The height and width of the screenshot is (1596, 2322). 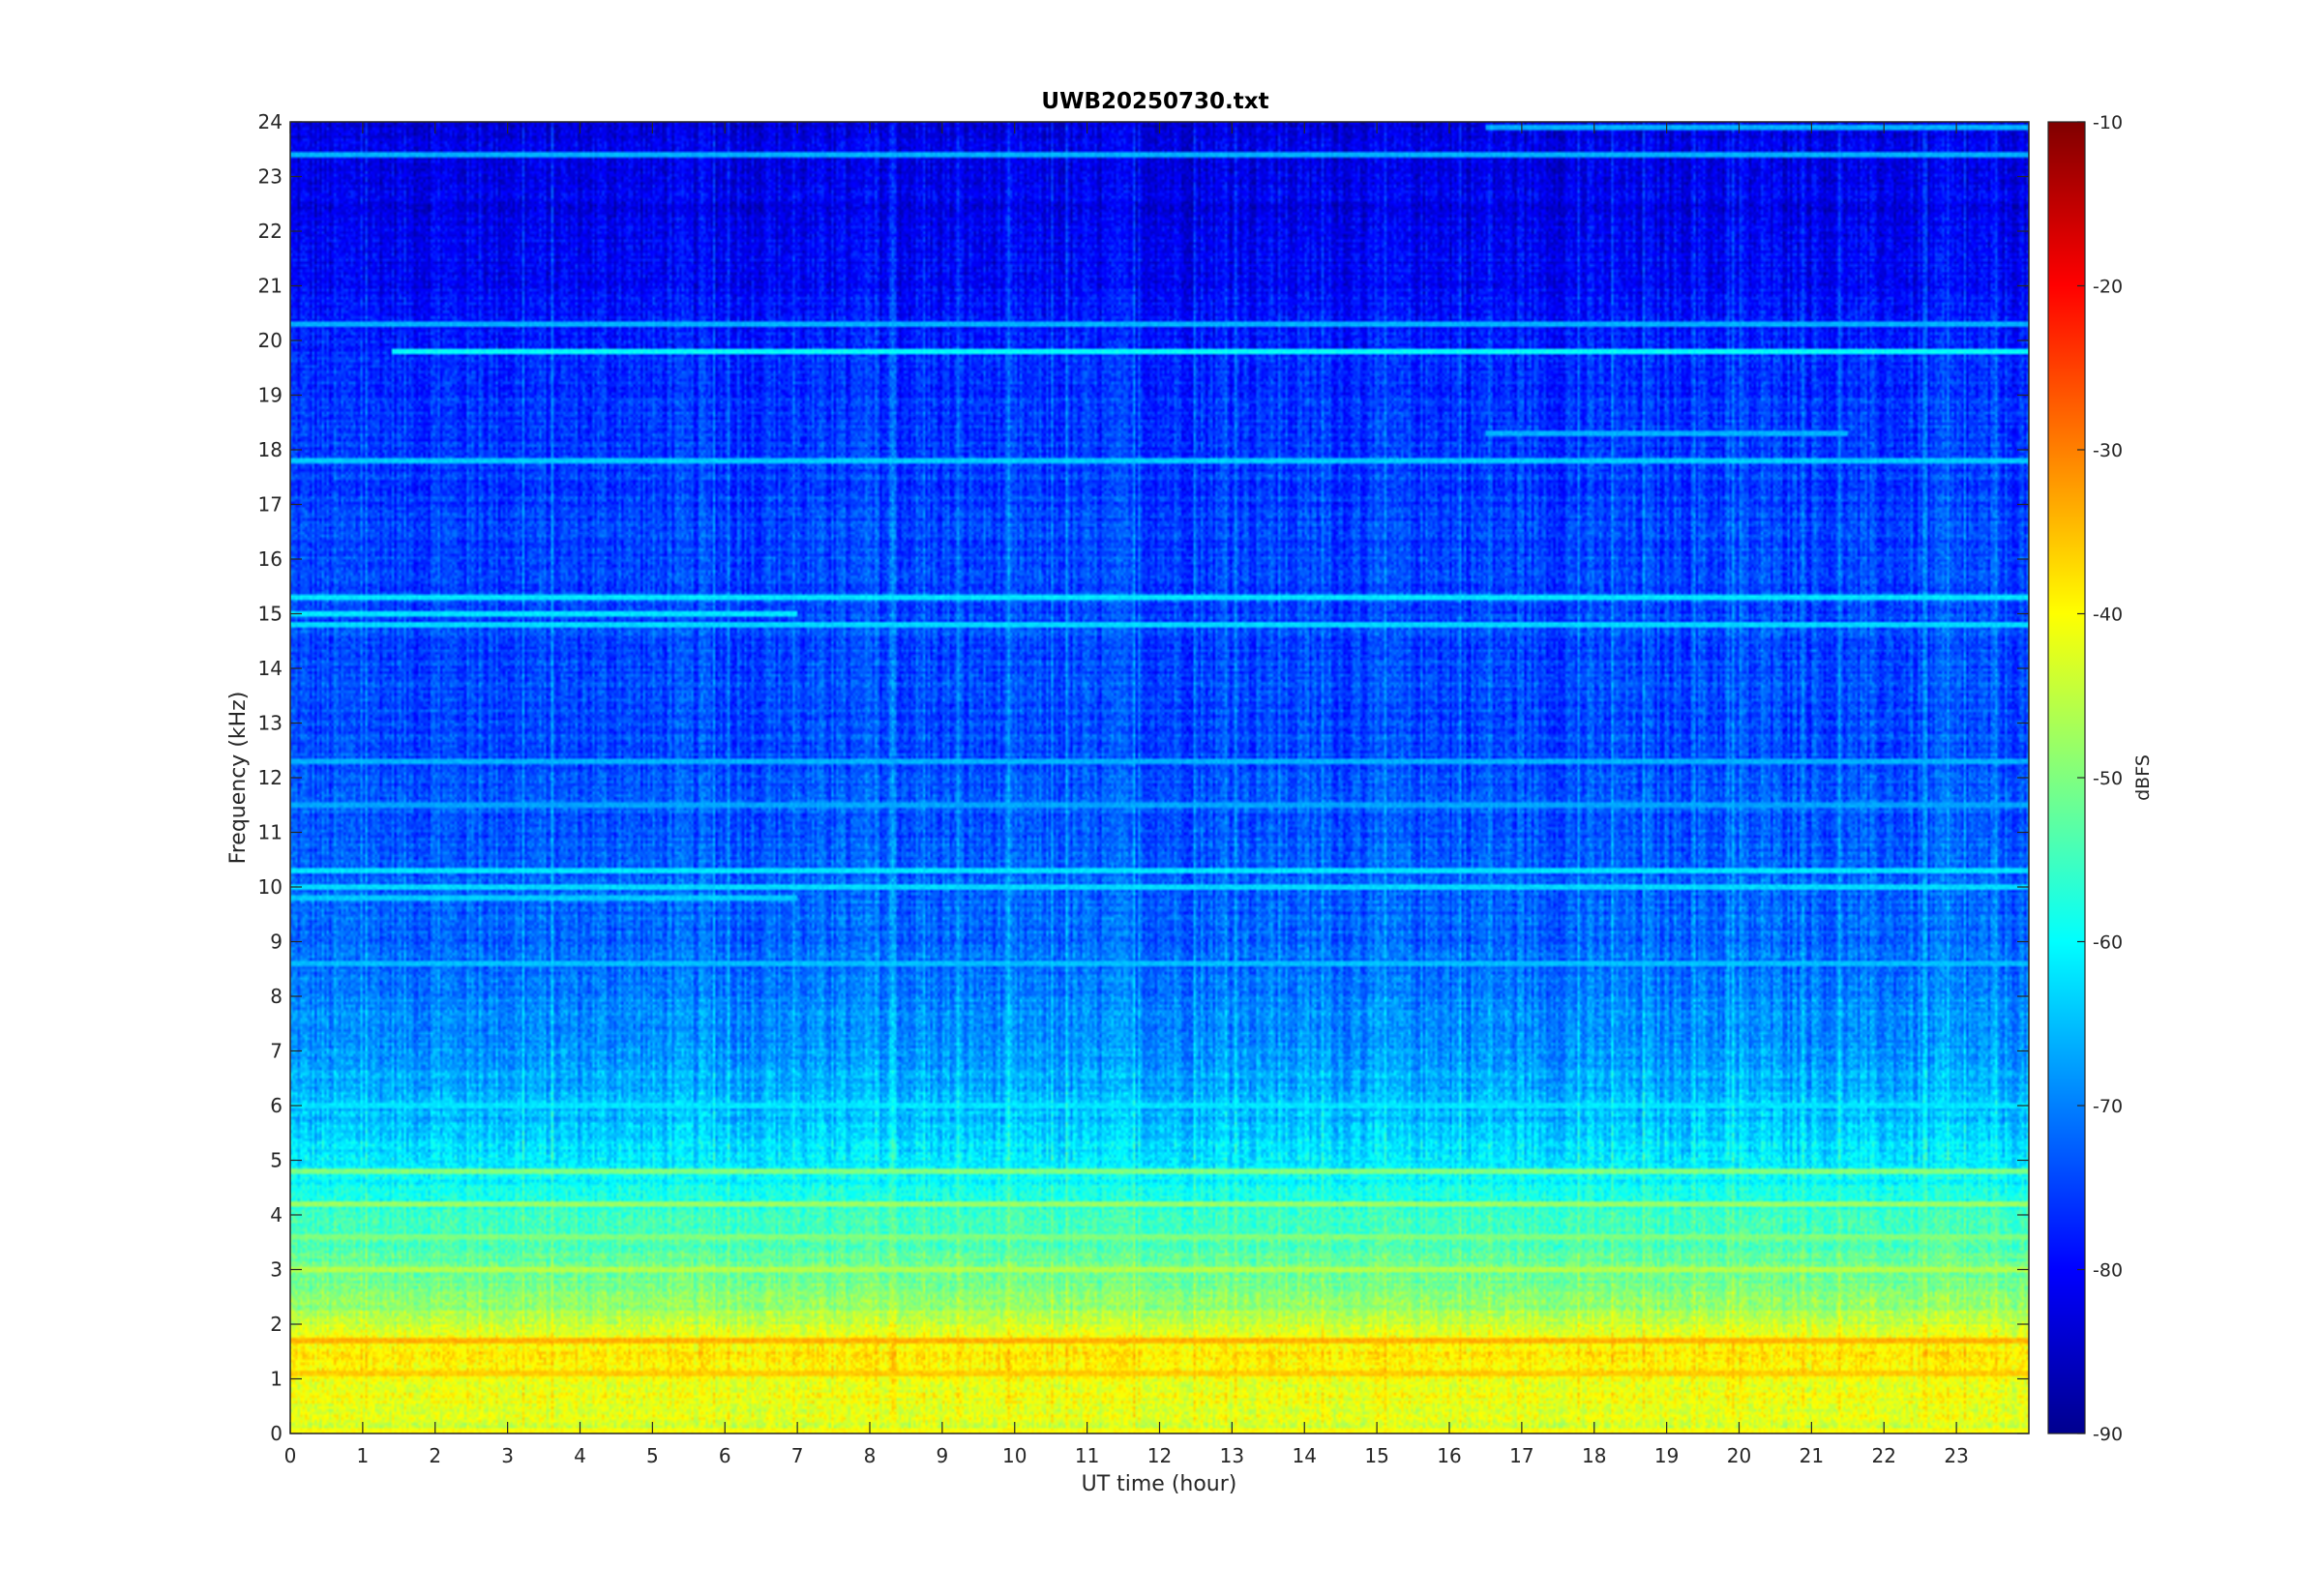 I want to click on x-tick-label: 0, so click(x=290, y=1455).